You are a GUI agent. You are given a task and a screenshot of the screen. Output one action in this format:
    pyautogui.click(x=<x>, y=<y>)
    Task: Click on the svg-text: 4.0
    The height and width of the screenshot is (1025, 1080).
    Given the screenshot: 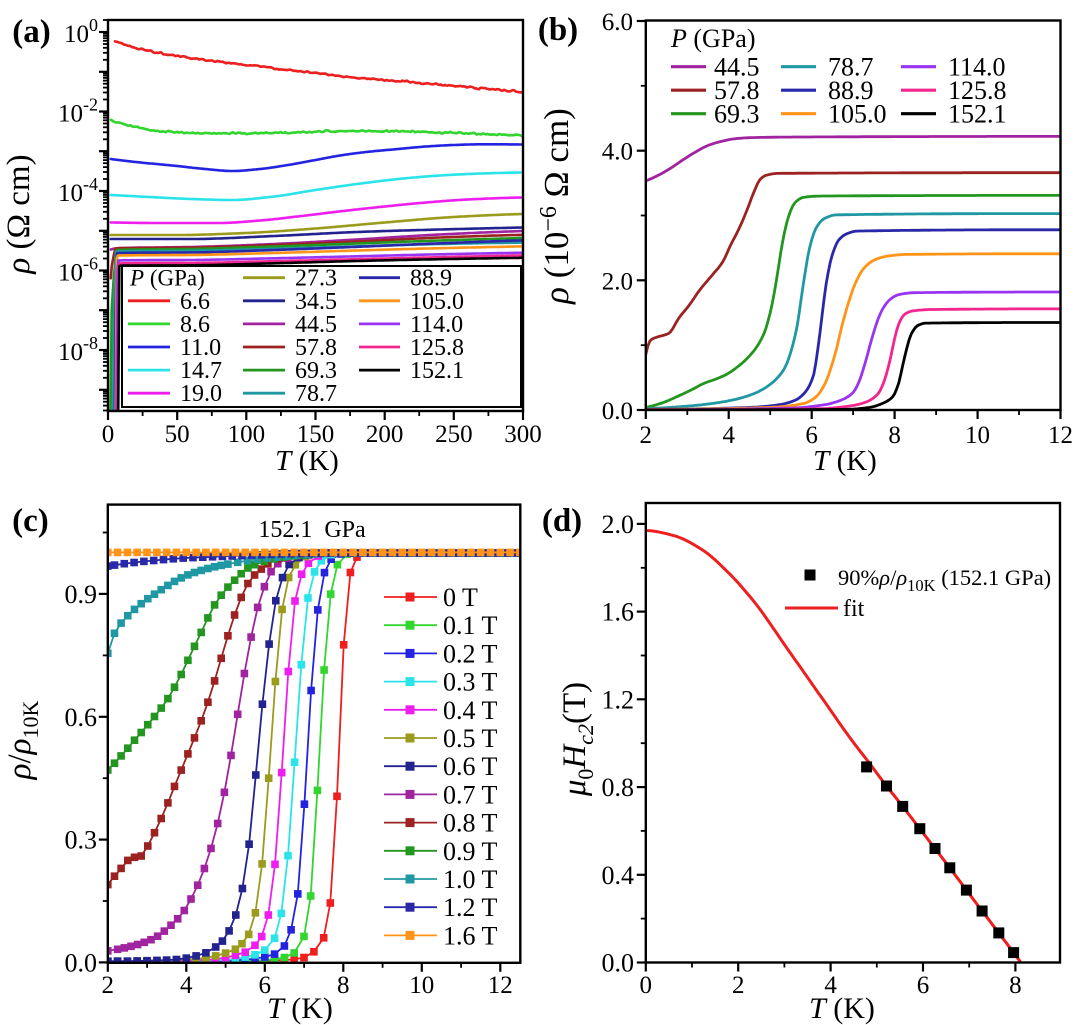 What is the action you would take?
    pyautogui.click(x=617, y=152)
    